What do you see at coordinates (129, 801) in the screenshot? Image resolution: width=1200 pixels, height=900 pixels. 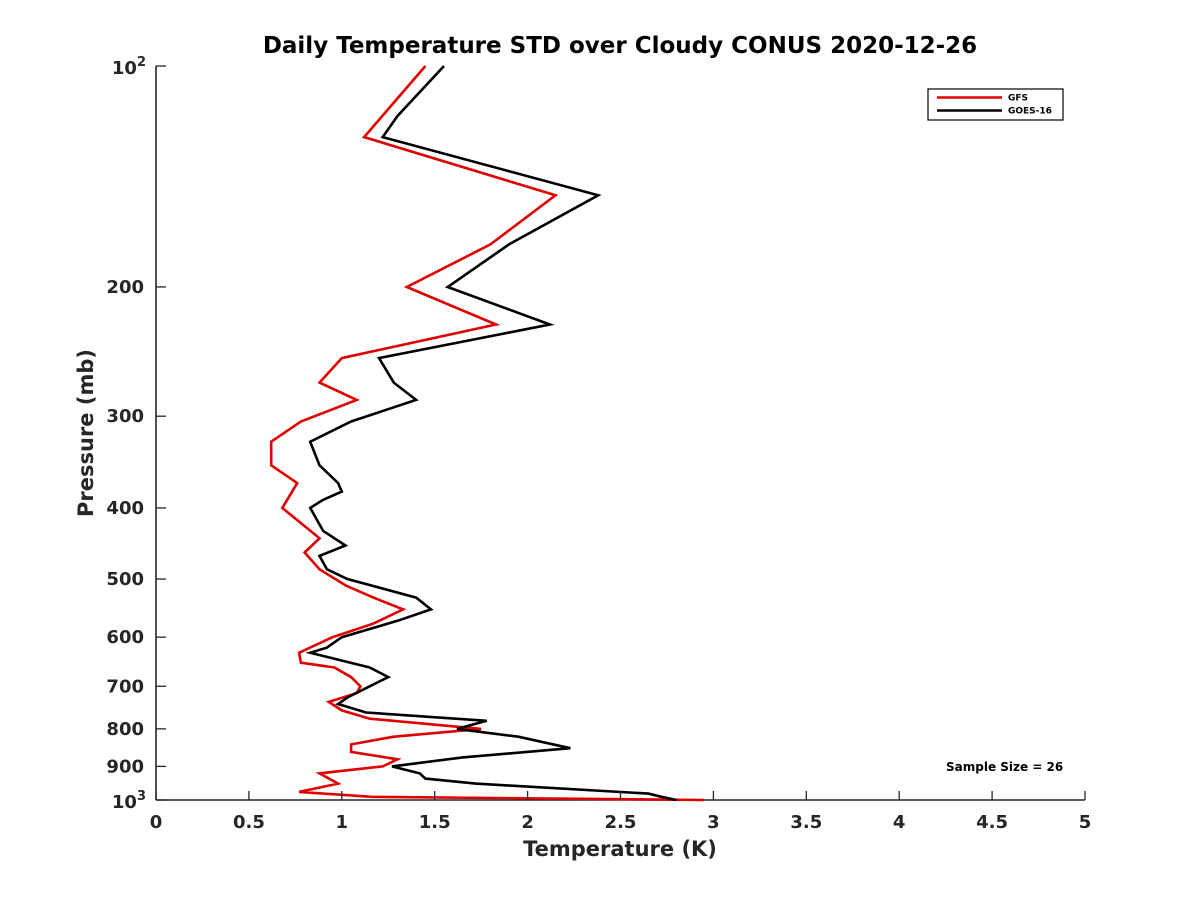 I see `y-tick-label-decade: 10³` at bounding box center [129, 801].